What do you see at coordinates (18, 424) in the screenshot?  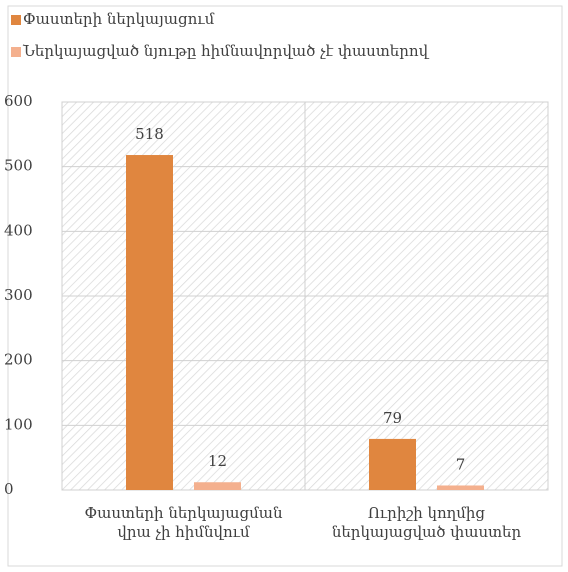 I see `y-tick-label: 100` at bounding box center [18, 424].